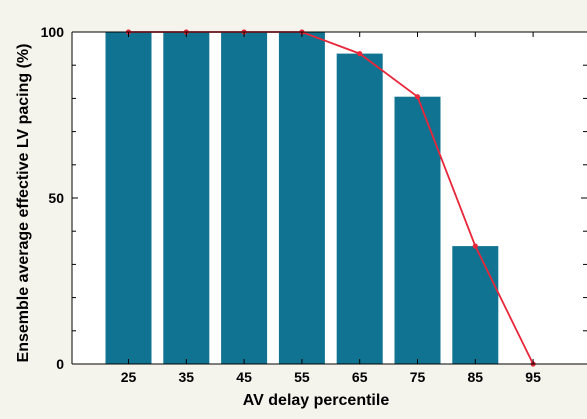  I want to click on y-tick-label-0: 0, so click(60, 364).